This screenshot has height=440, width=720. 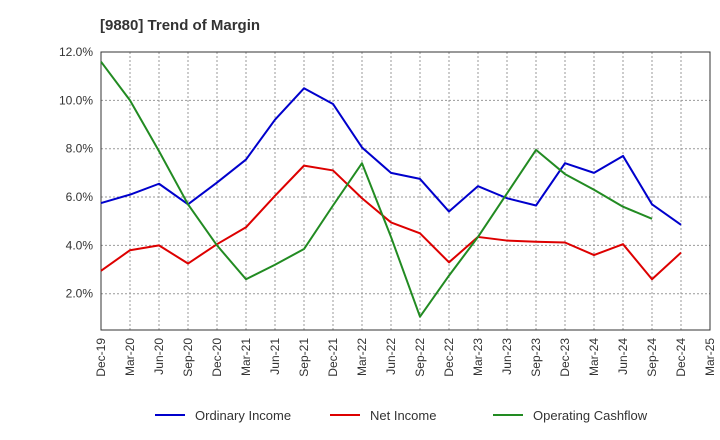 I want to click on x-tick-label: Sep-20, so click(x=188, y=357).